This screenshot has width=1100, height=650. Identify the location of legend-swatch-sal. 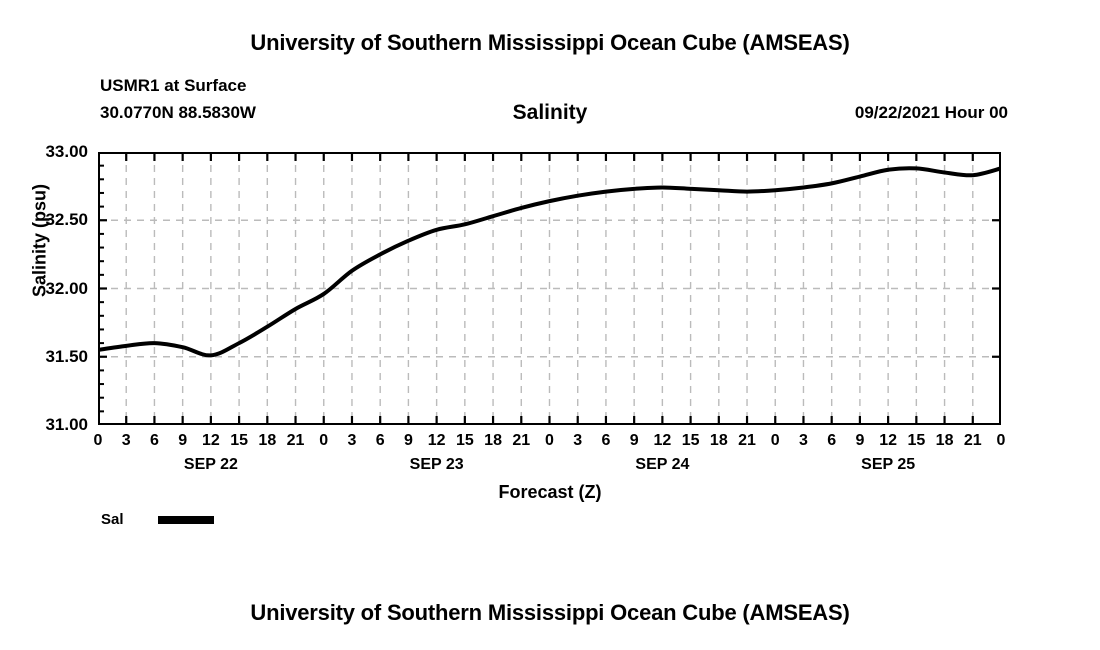
(186, 520).